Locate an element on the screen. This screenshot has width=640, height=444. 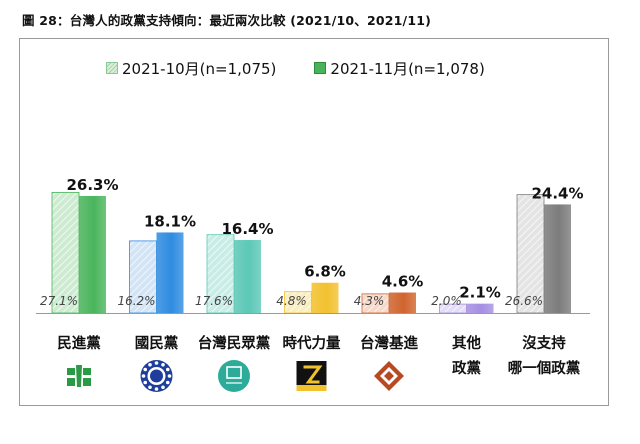
bar-nov-other is located at coordinates (480, 308).